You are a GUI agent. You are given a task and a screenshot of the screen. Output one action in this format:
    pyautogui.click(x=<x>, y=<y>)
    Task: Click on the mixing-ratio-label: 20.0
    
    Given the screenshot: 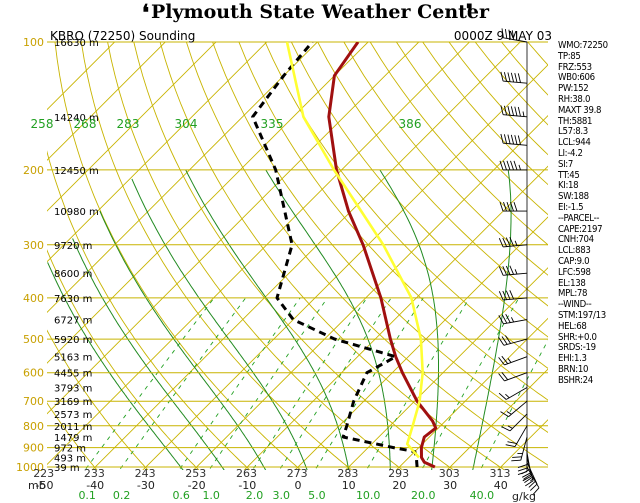 What is the action you would take?
    pyautogui.click(x=423, y=495)
    